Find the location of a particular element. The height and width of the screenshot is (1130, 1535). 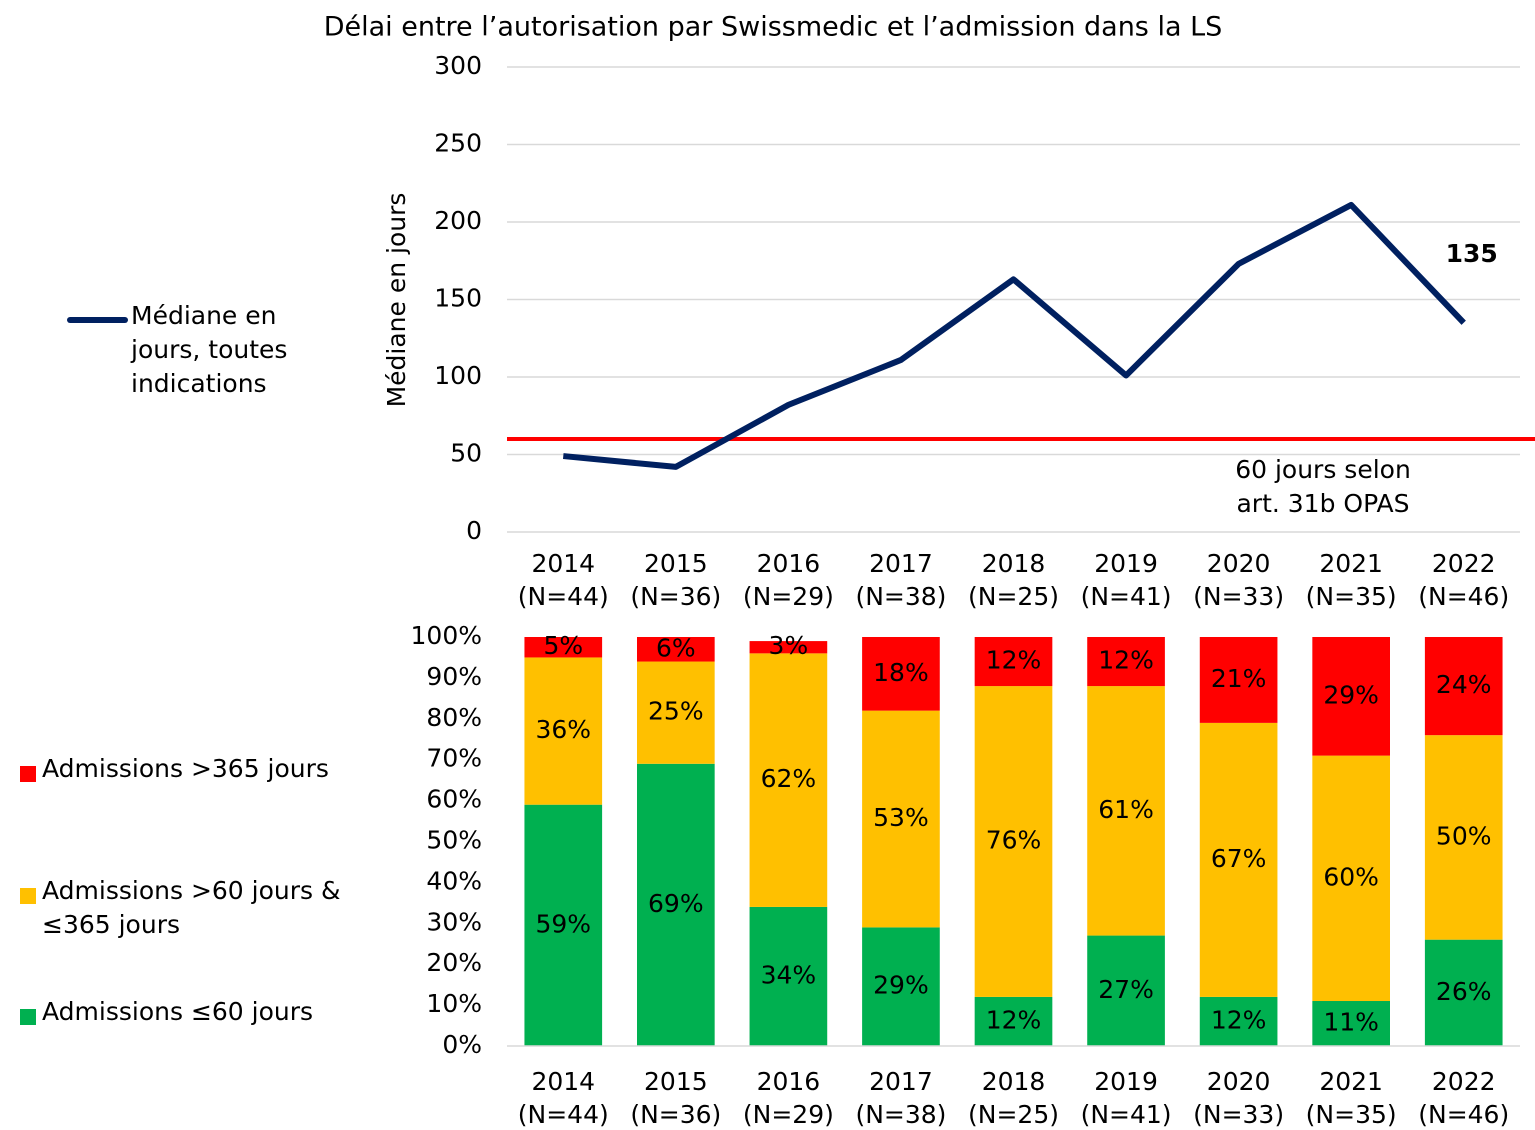

y-tick-label: 40% is located at coordinates (454, 880).